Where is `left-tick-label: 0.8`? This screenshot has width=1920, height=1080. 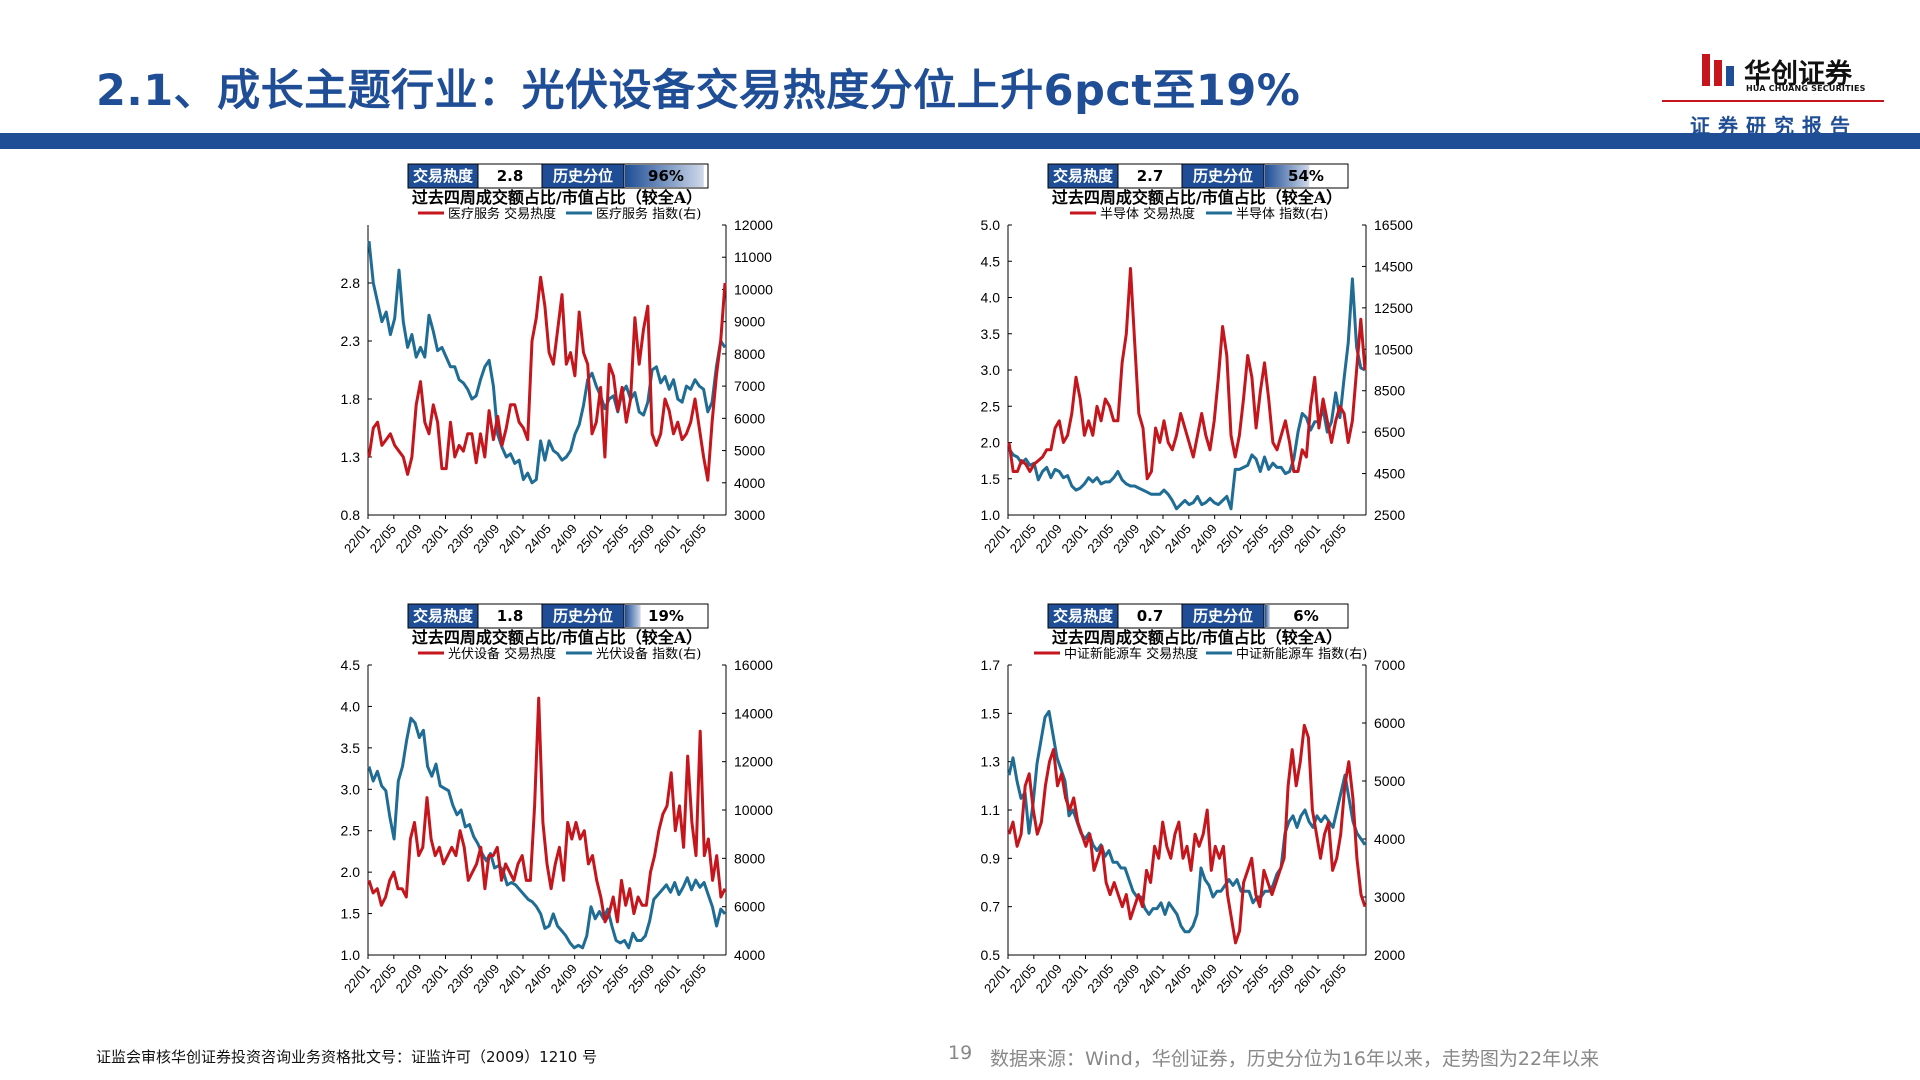 left-tick-label: 0.8 is located at coordinates (351, 515).